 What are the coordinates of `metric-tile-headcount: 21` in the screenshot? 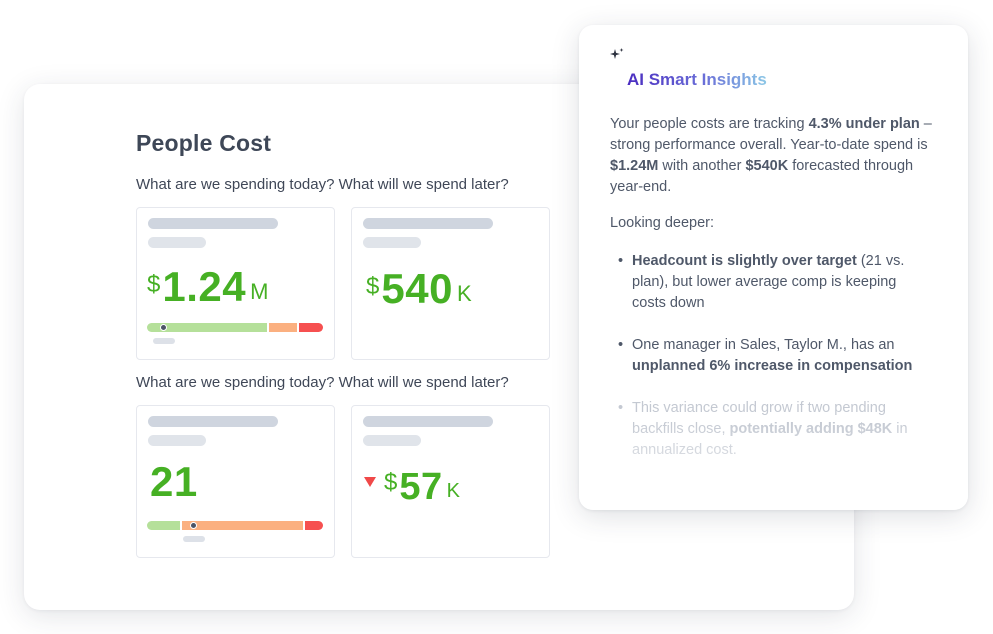 It's located at (235, 481).